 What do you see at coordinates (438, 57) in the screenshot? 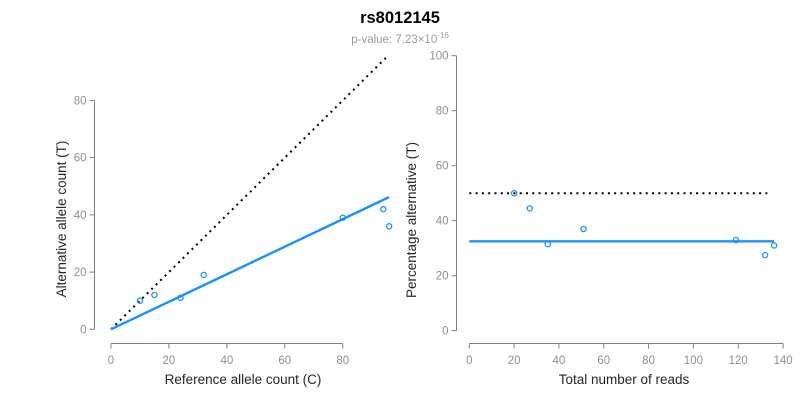
I see `y-tick-label: 100` at bounding box center [438, 57].